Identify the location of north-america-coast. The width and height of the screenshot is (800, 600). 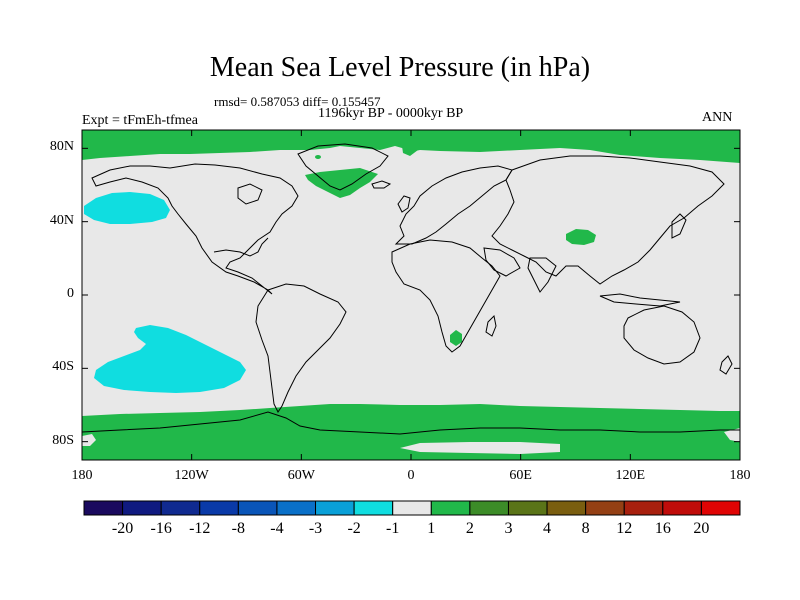
(195, 229).